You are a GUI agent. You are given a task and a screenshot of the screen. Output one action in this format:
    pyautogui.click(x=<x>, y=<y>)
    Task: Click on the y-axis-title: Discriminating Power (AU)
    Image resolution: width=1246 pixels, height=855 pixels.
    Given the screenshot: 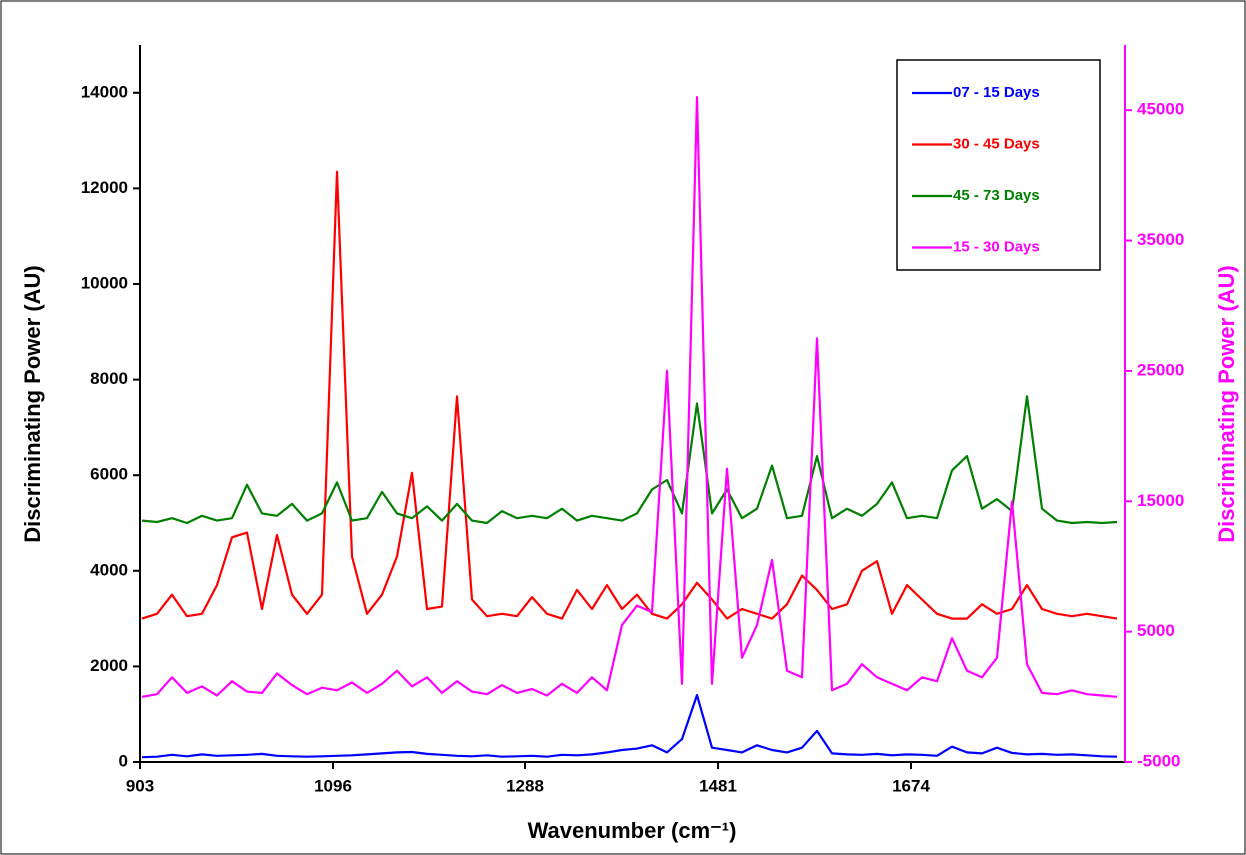 What is the action you would take?
    pyautogui.click(x=32, y=403)
    